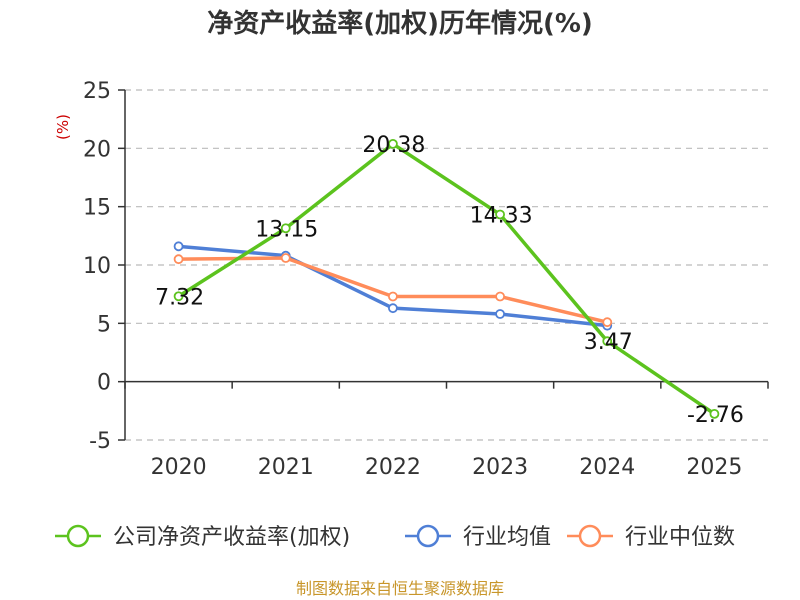 Image resolution: width=800 pixels, height=600 pixels. What do you see at coordinates (393, 467) in the screenshot?
I see `x-tick-label: 2022` at bounding box center [393, 467].